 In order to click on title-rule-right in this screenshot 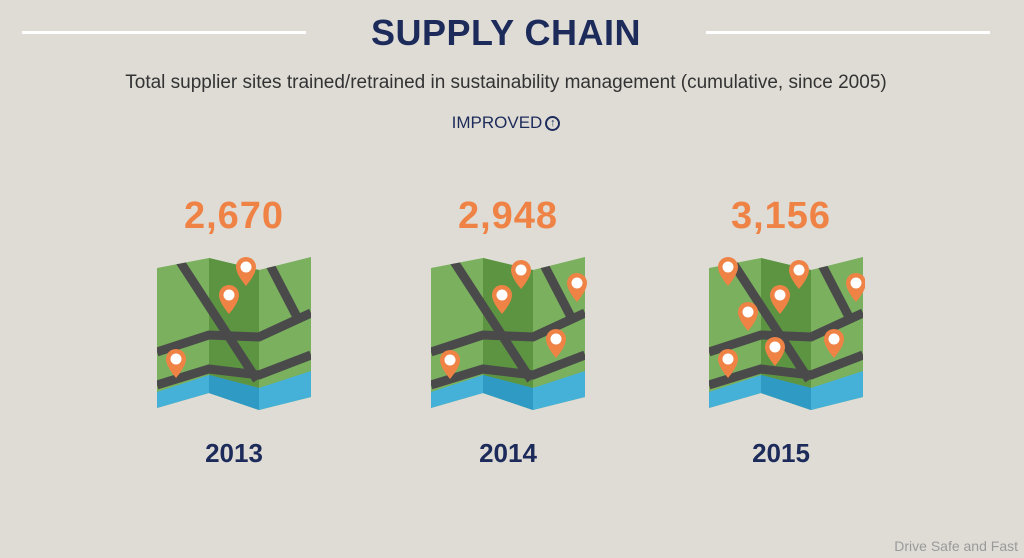, I will do `click(848, 32)`.